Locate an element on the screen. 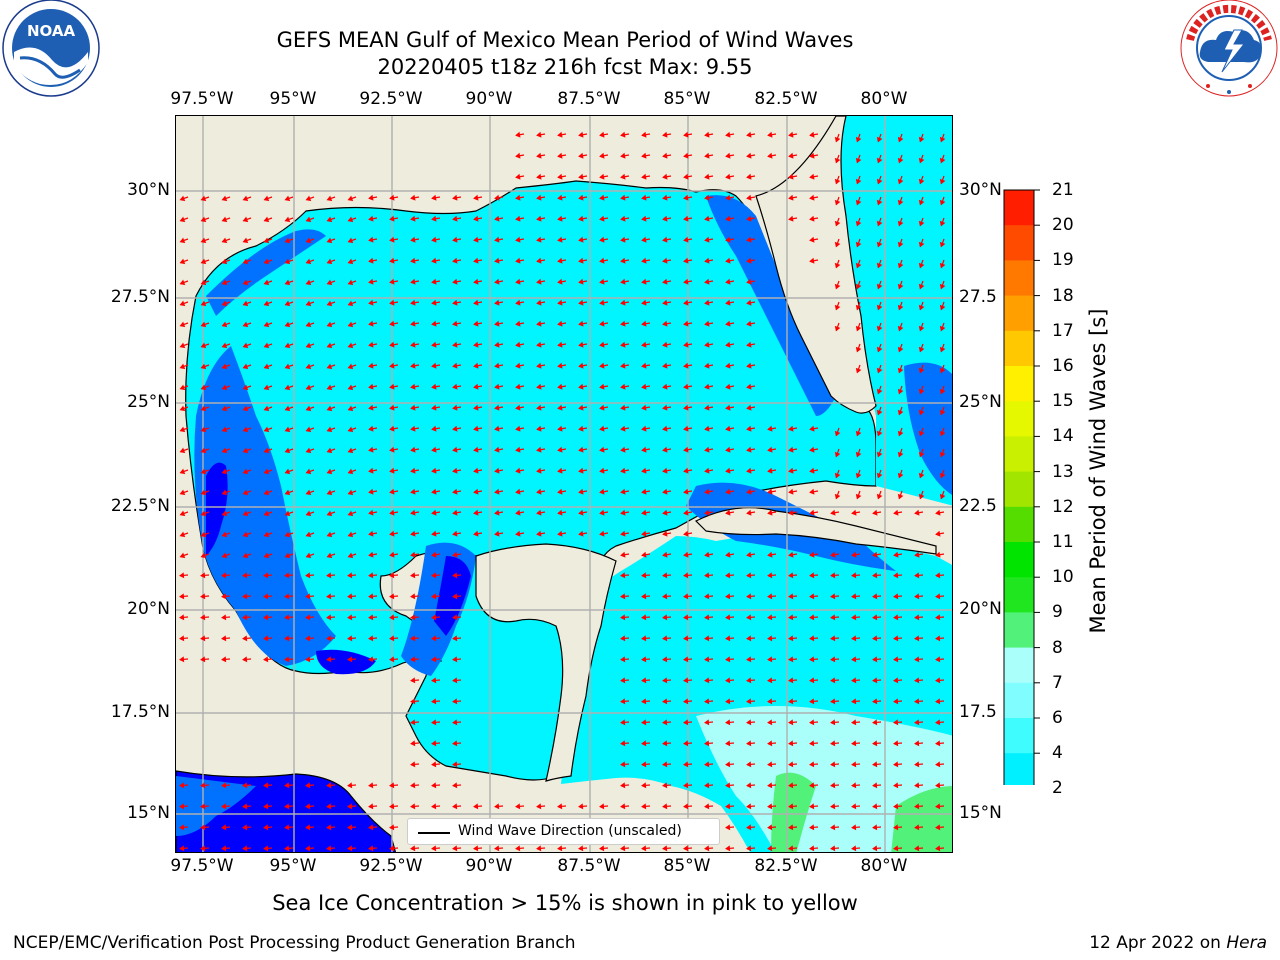 The height and width of the screenshot is (960, 1280). colorbar-tick-label: 6 is located at coordinates (1057, 718).